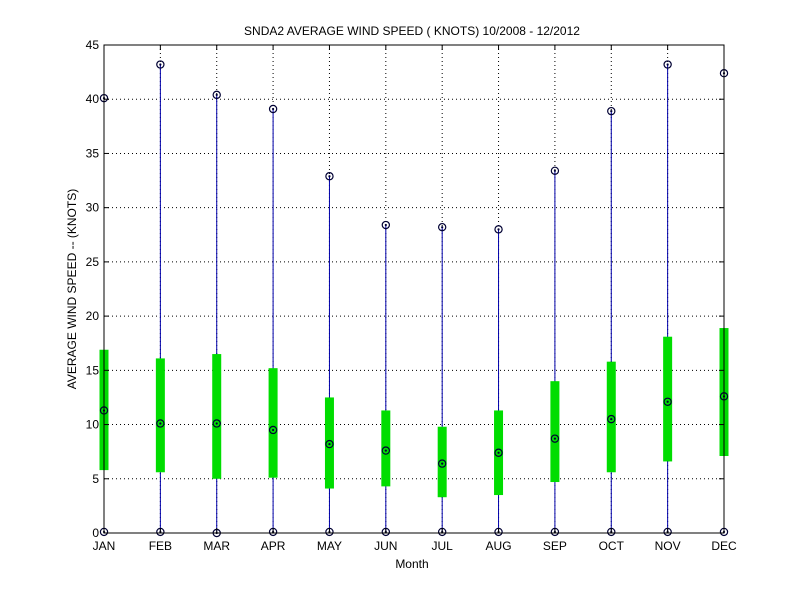 The height and width of the screenshot is (600, 800). What do you see at coordinates (411, 564) in the screenshot?
I see `x-axis-label: Month` at bounding box center [411, 564].